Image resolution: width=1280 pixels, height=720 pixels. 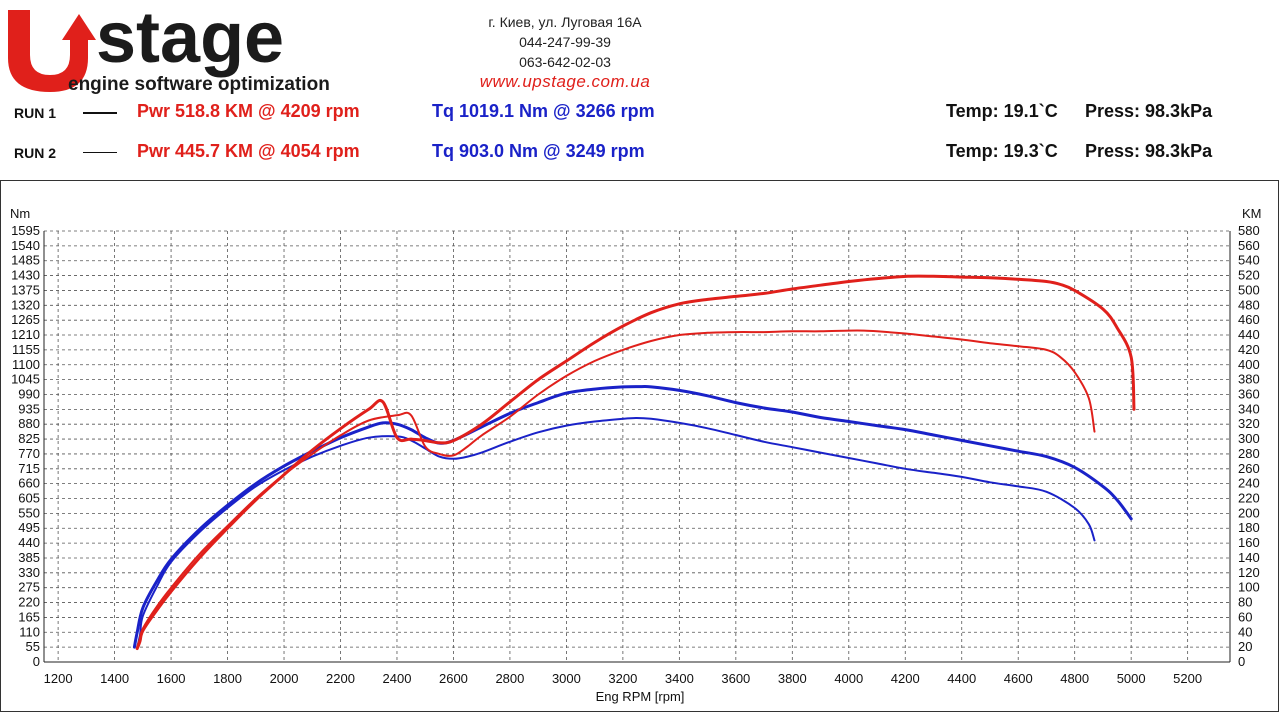 I want to click on x-axis-label: Eng RPM [rpm], so click(x=640, y=696).